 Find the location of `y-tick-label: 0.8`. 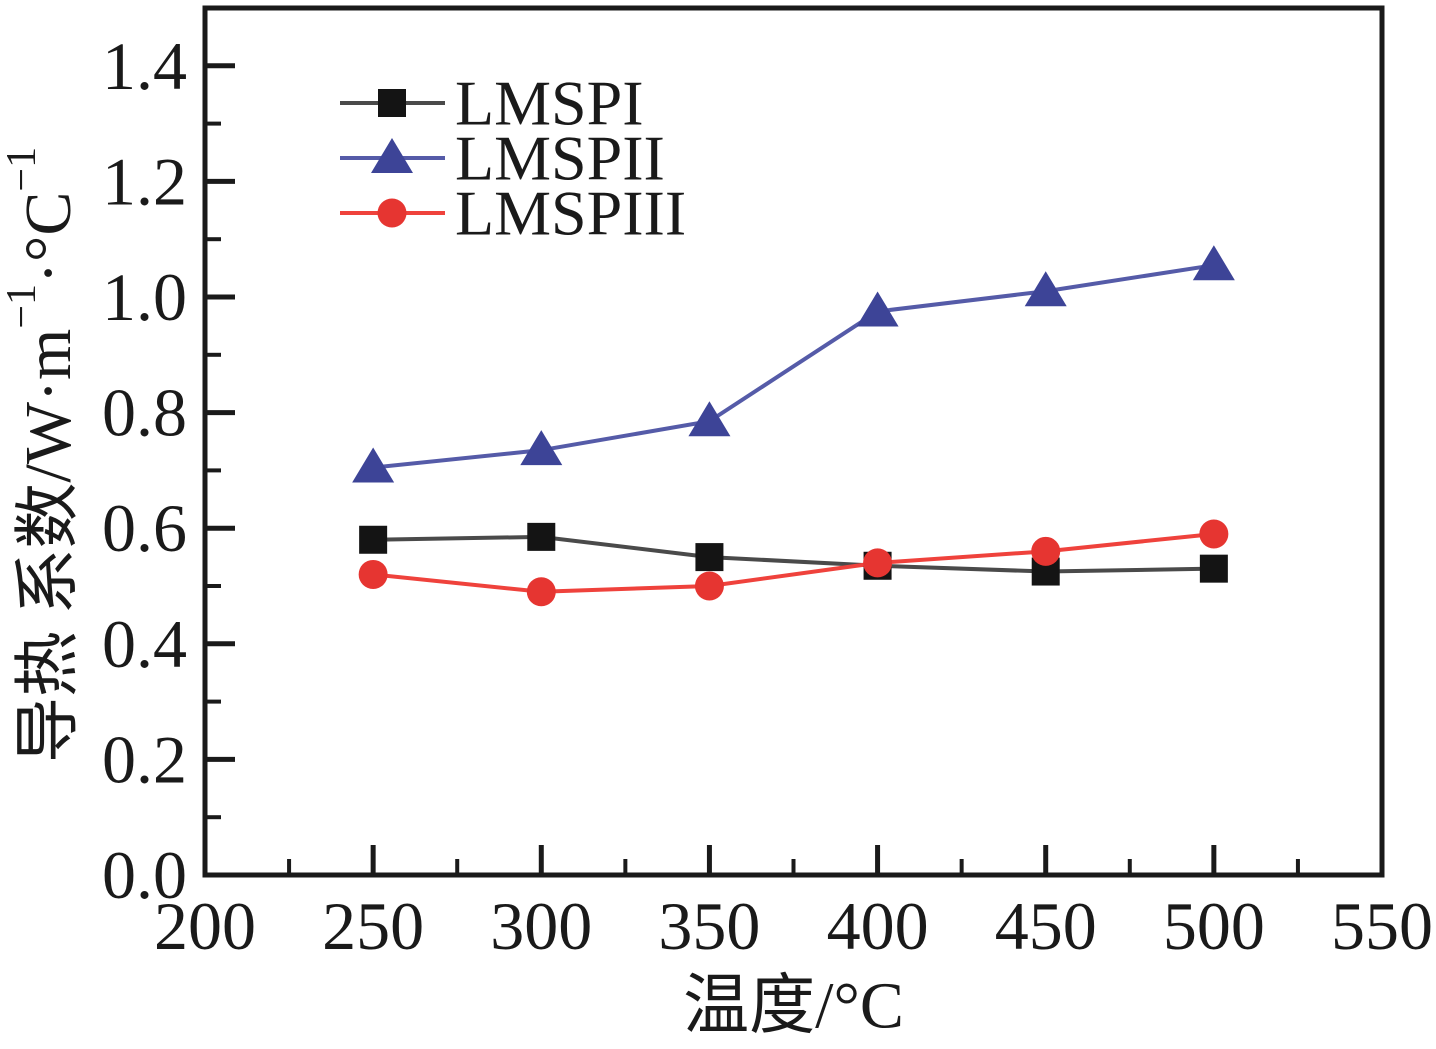

y-tick-label: 0.8 is located at coordinates (144, 413).